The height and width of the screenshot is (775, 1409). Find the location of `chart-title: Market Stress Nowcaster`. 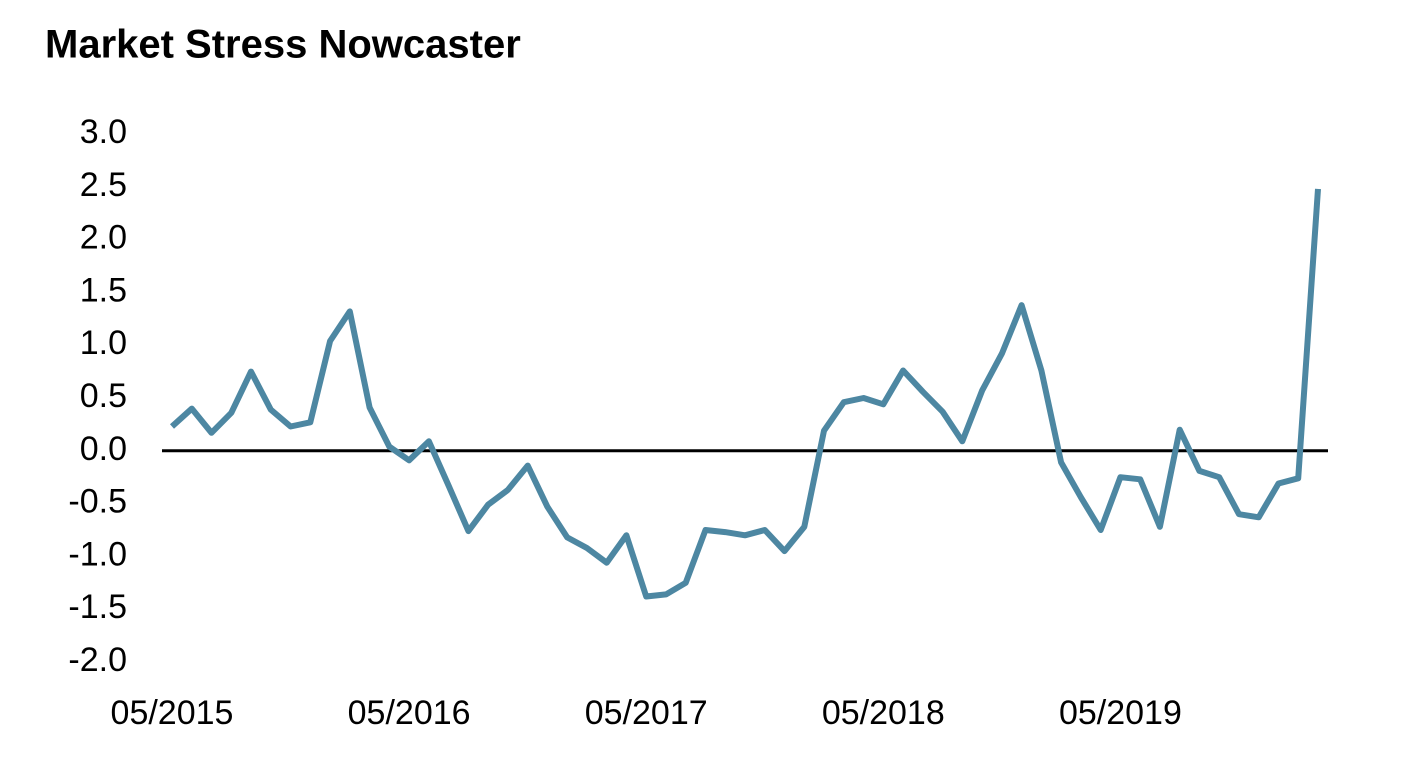

chart-title: Market Stress Nowcaster is located at coordinates (283, 45).